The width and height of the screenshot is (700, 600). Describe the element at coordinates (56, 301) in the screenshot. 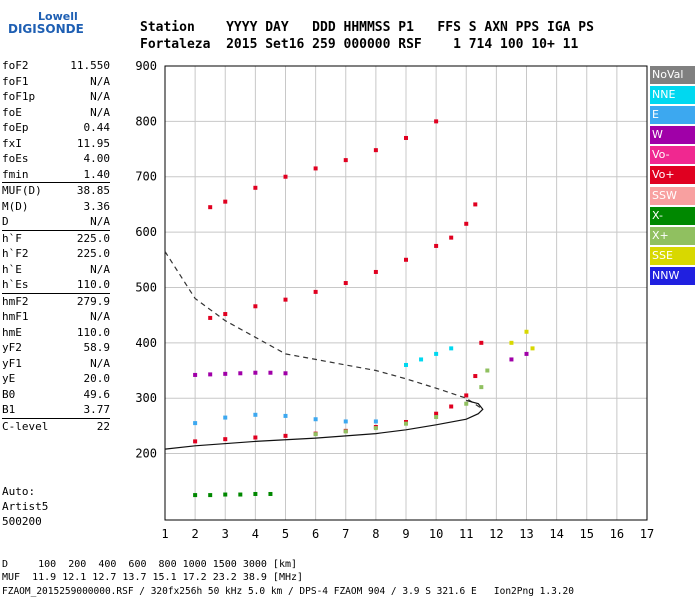

I see `param-row: hmF2 279.9` at that location.